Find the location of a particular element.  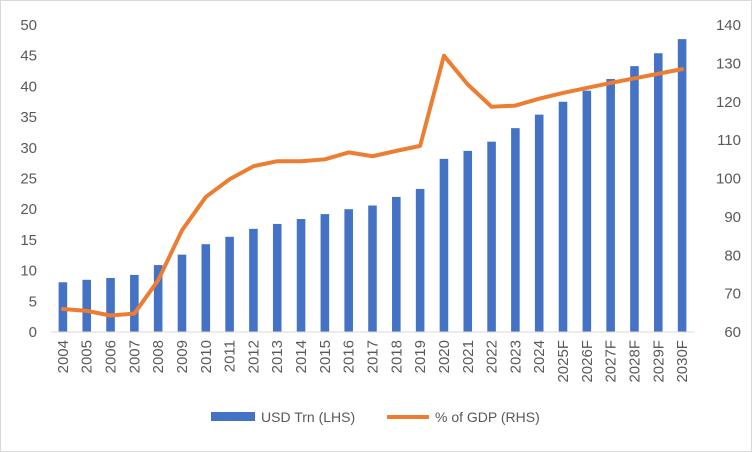

bar-2019 is located at coordinates (420, 260).